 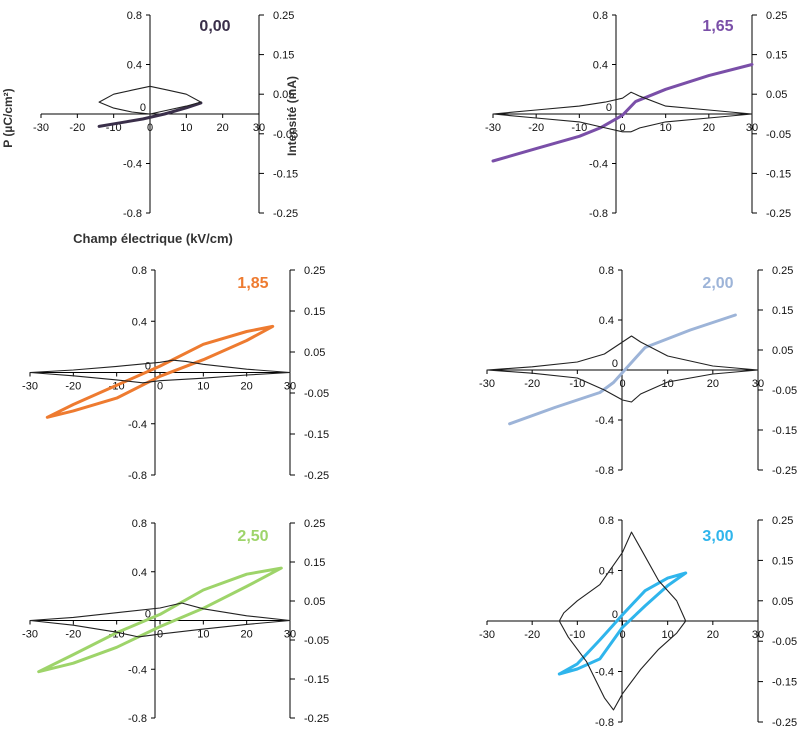 What do you see at coordinates (214, 26) in the screenshot?
I see `composition-label: 0,00` at bounding box center [214, 26].